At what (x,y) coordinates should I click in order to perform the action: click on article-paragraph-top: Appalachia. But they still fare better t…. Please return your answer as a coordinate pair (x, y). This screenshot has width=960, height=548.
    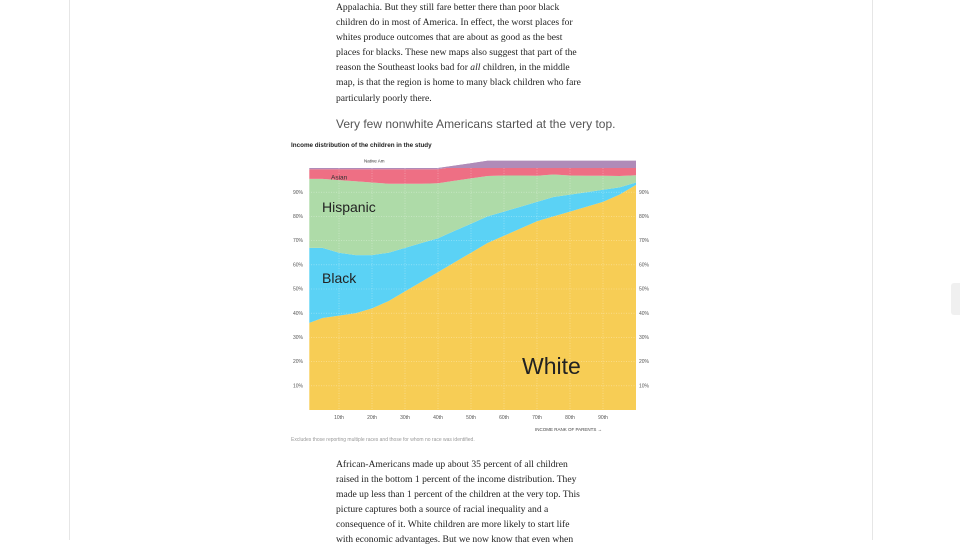
    Looking at the image, I should click on (472, 53).